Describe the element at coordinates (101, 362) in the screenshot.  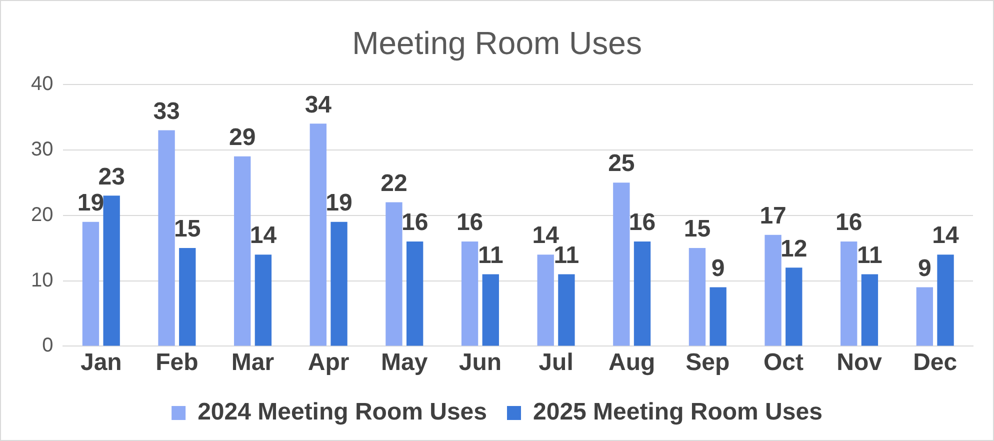
I see `x-tick-label: Jan` at that location.